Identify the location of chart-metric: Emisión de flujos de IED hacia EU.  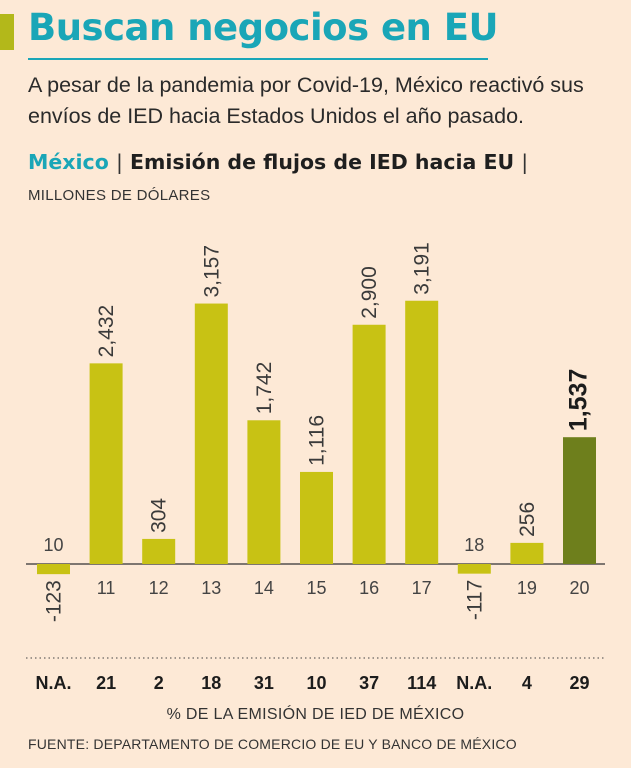
(322, 162).